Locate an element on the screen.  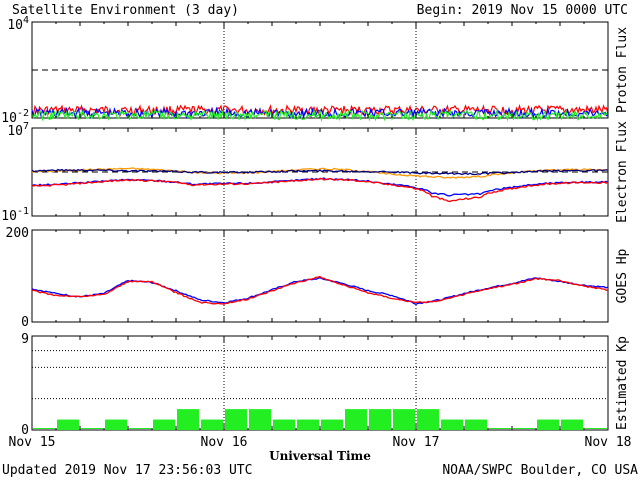
goes-hp-ytick-bottom: 0 is located at coordinates (25, 322).